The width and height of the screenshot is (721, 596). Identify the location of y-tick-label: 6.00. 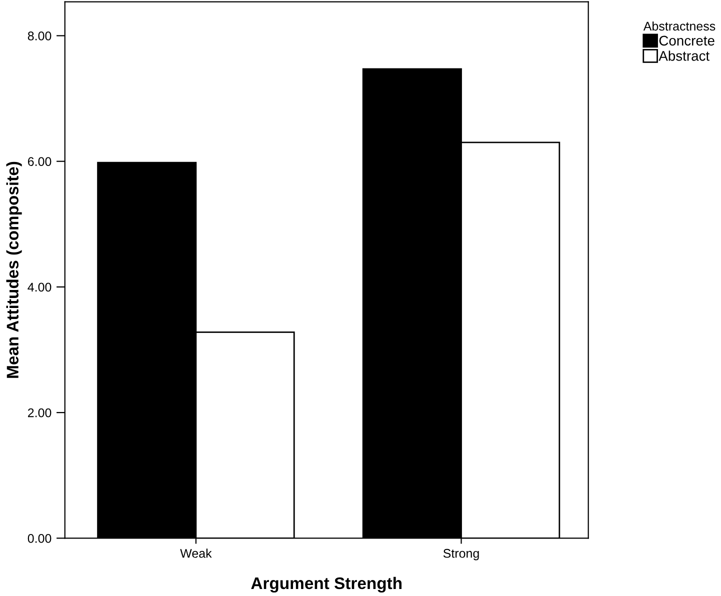
(40, 161).